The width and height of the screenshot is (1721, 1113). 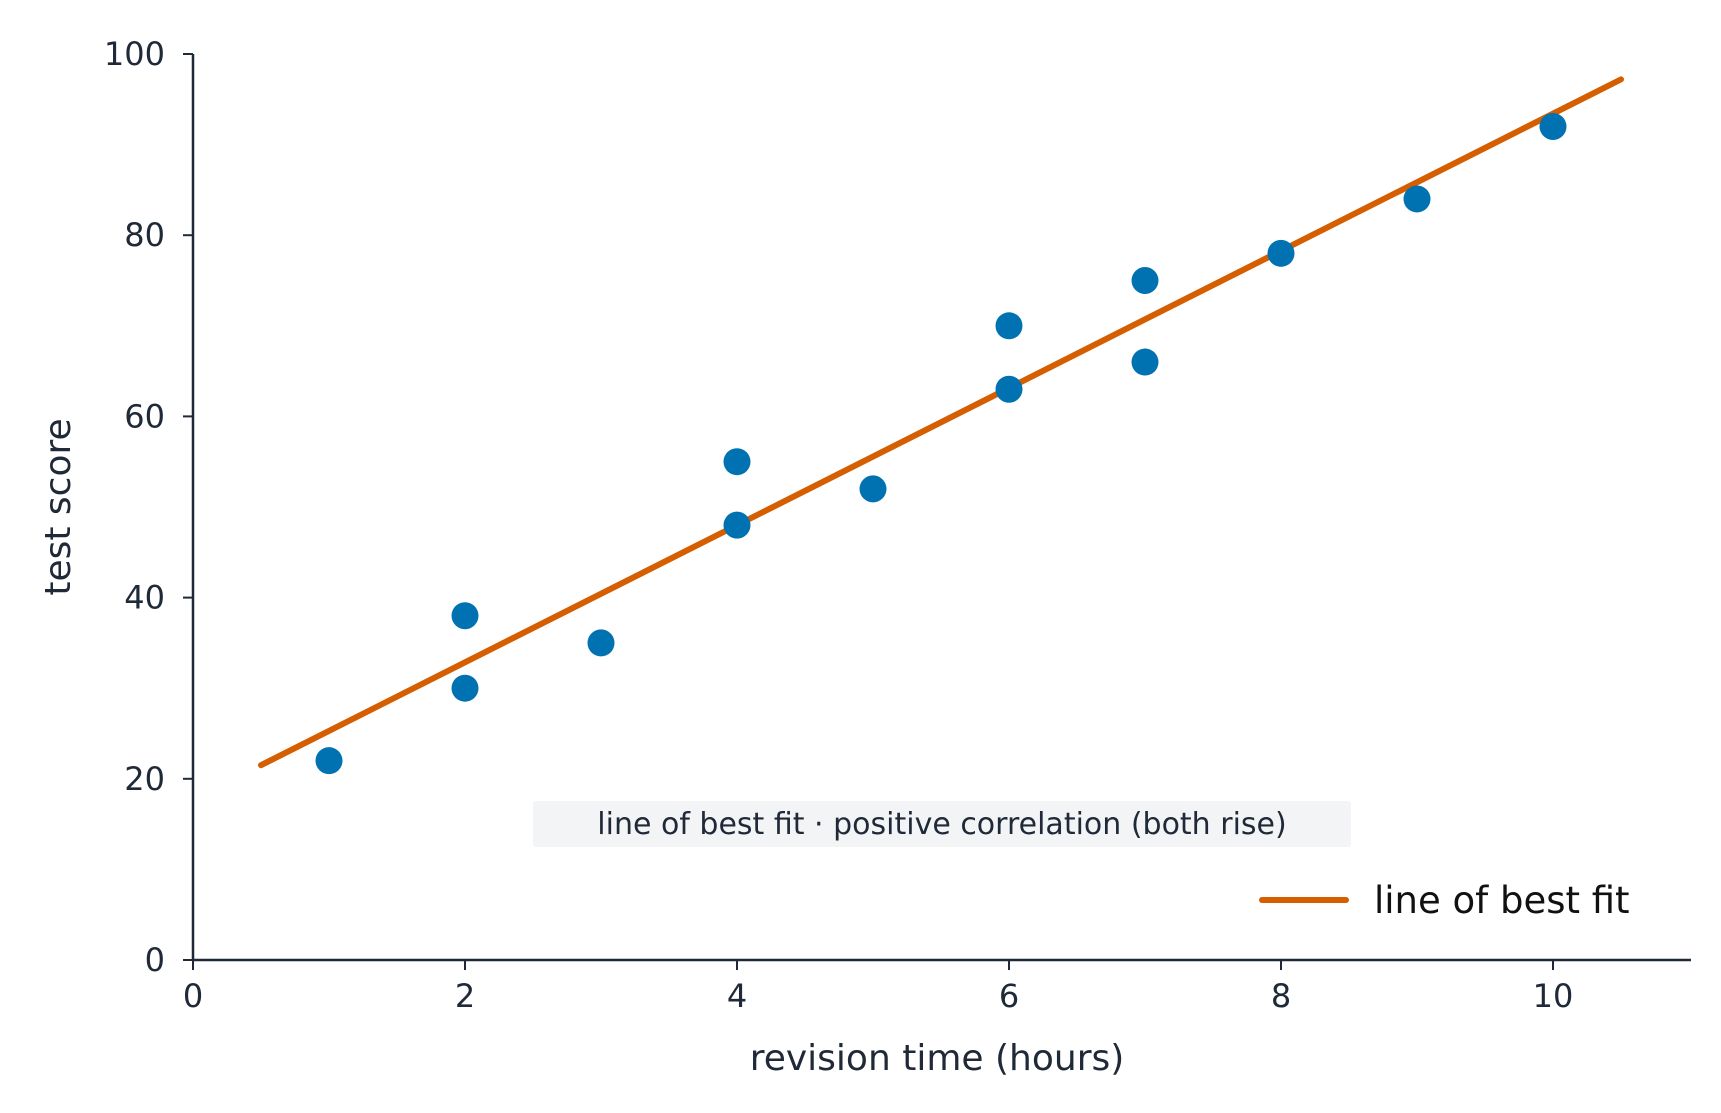 I want to click on annotation-background, so click(x=942, y=824).